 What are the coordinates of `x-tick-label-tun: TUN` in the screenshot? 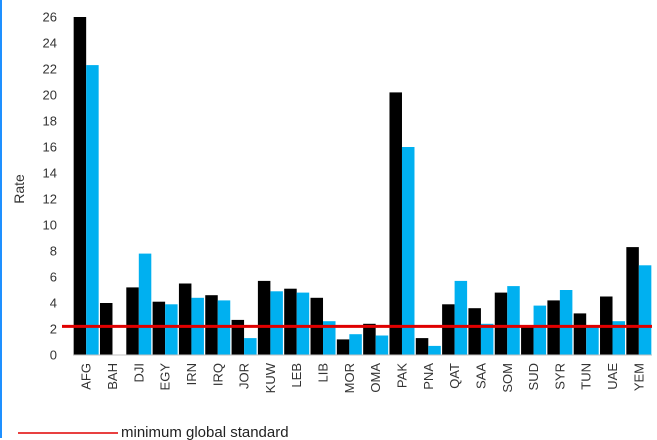 It's located at (586, 376).